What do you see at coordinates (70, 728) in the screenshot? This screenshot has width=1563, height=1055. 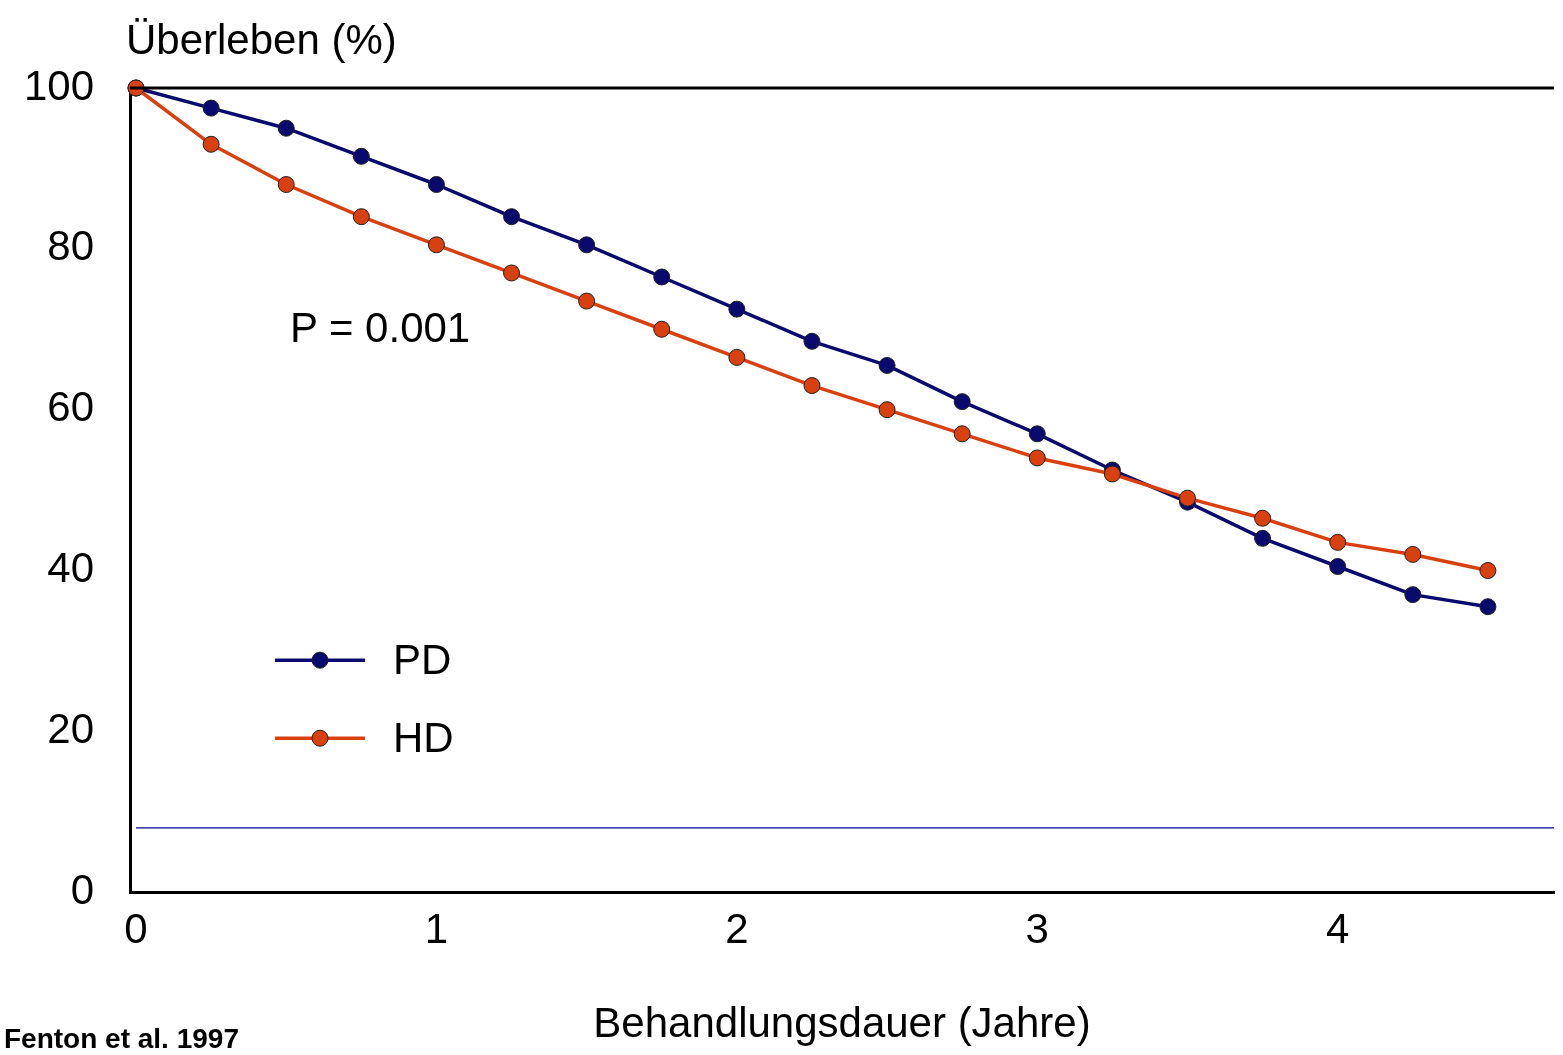 I see `y-tick-label: 20` at bounding box center [70, 728].